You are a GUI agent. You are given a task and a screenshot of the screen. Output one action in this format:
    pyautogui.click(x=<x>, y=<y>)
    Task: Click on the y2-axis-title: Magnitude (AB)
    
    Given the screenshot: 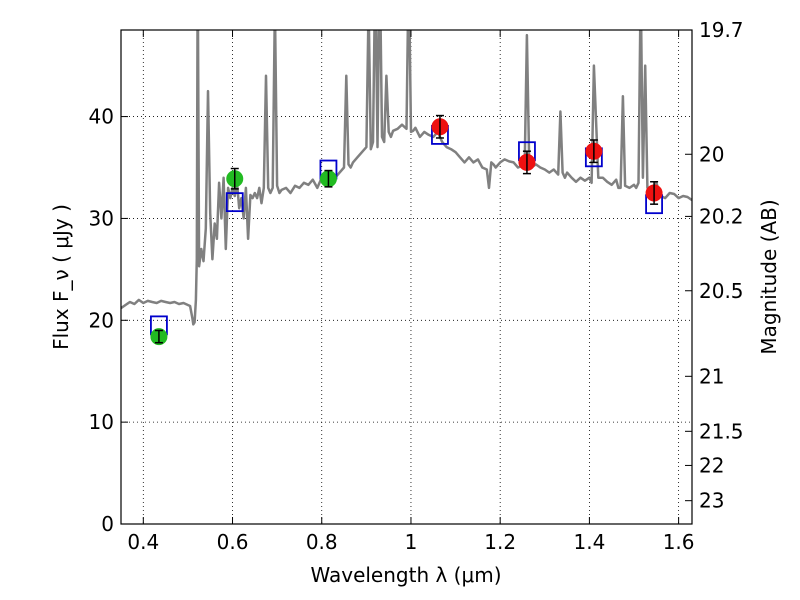 What is the action you would take?
    pyautogui.click(x=769, y=276)
    